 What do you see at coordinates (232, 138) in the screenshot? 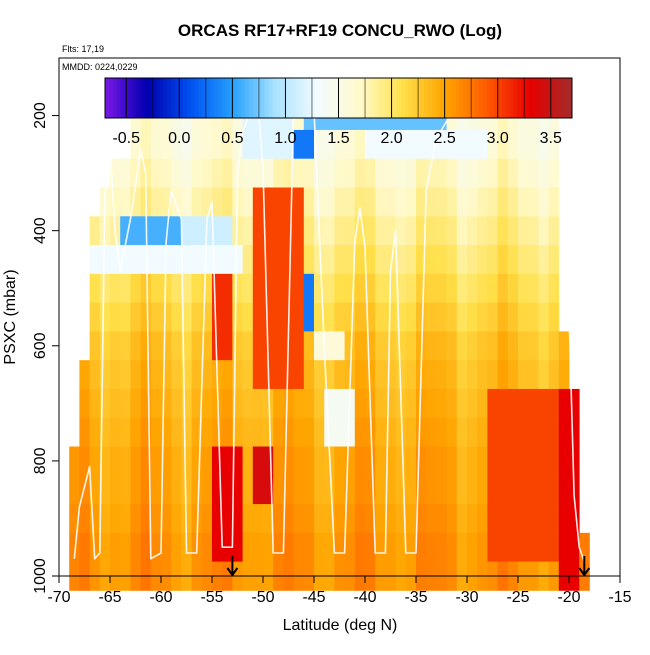
I see `colorbar-tick-label: 0.5` at bounding box center [232, 138].